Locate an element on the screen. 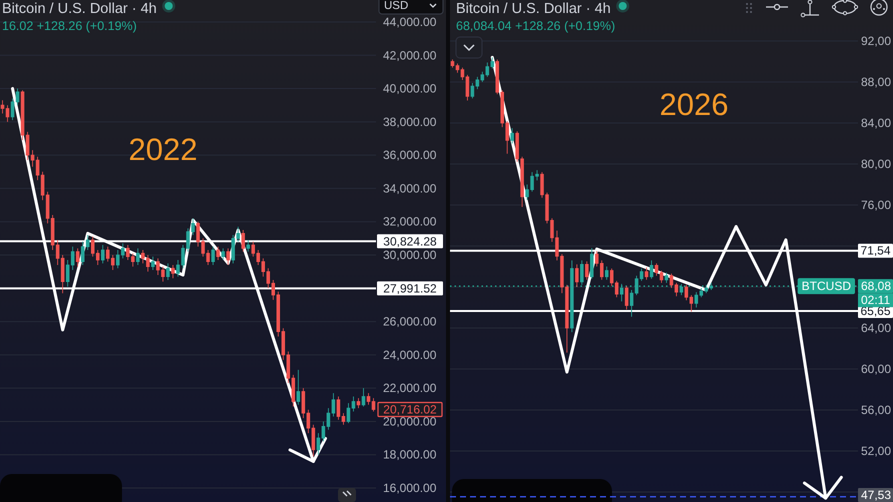 The image size is (893, 502). annotation: 02:11 is located at coordinates (875, 300).